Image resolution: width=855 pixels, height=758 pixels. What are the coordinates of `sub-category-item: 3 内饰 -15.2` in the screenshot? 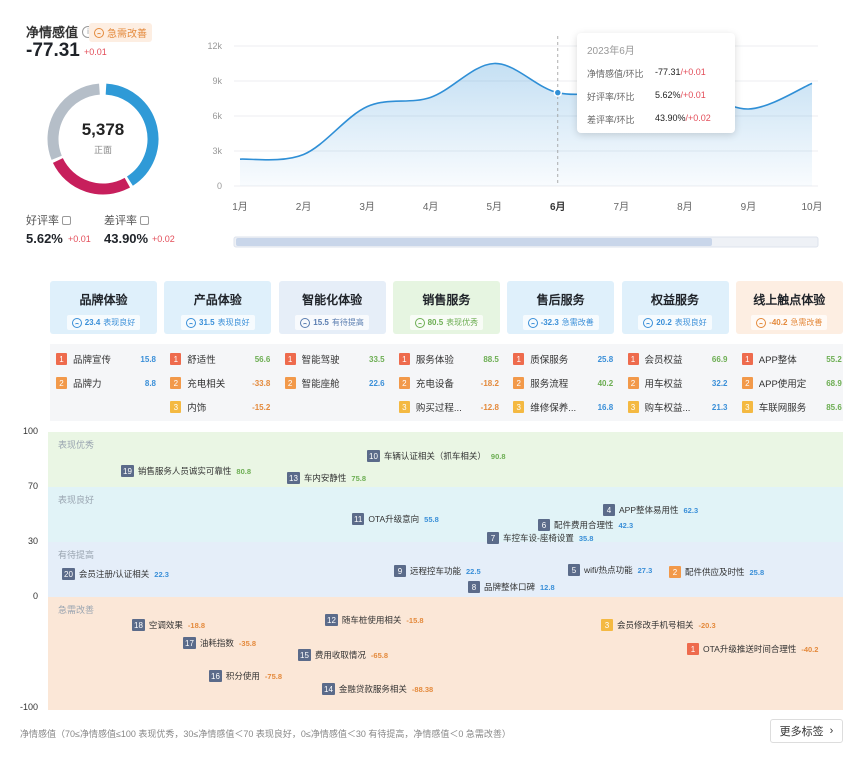 It's located at (220, 407).